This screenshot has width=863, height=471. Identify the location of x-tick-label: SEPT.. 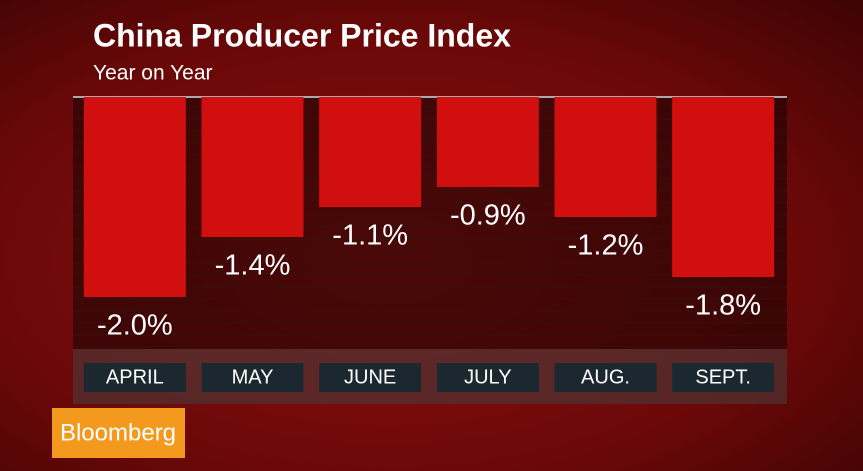
(723, 377).